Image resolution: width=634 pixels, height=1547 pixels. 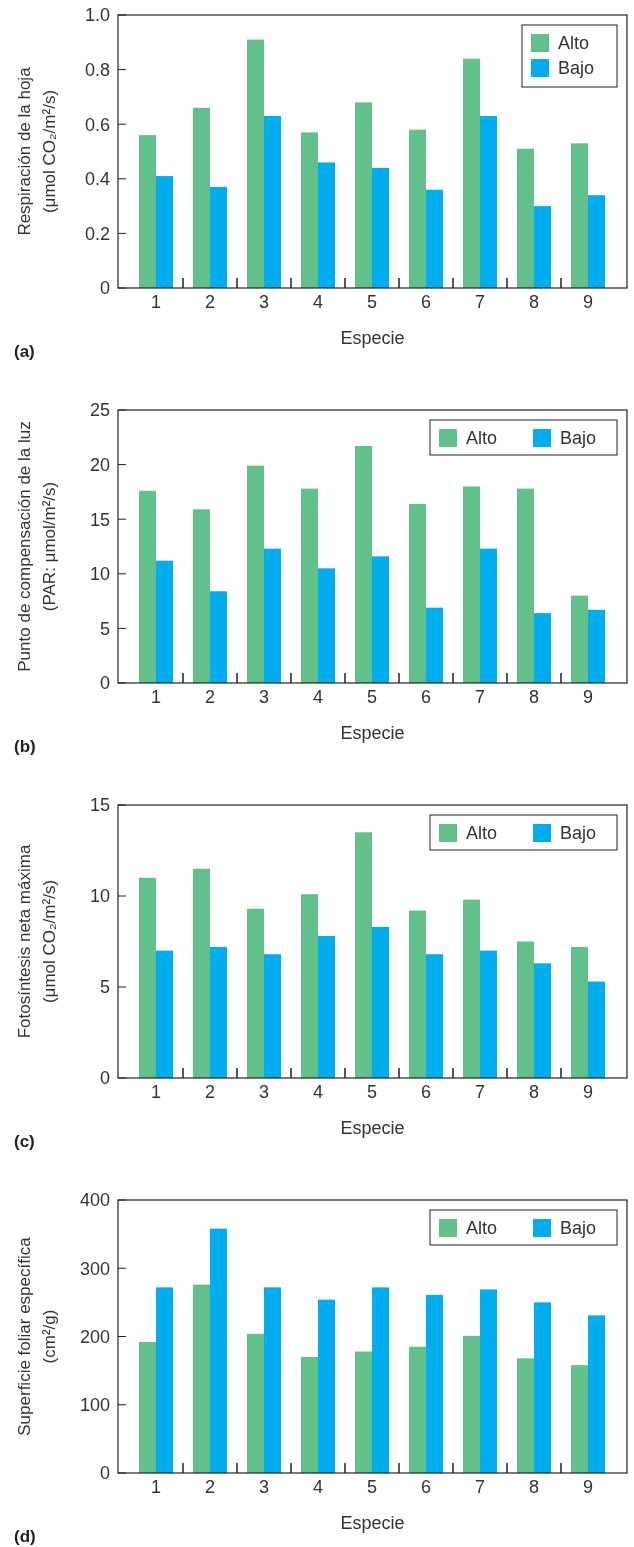 What do you see at coordinates (210, 302) in the screenshot?
I see `x-tick-label: 2` at bounding box center [210, 302].